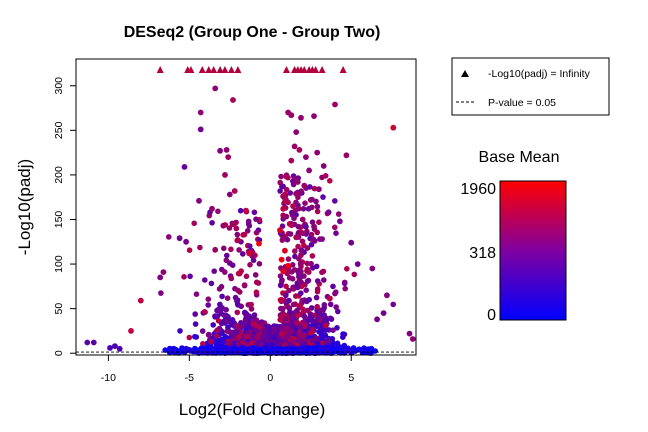 The height and width of the screenshot is (432, 648). What do you see at coordinates (465, 73) in the screenshot?
I see `triangle-marker-icon` at bounding box center [465, 73].